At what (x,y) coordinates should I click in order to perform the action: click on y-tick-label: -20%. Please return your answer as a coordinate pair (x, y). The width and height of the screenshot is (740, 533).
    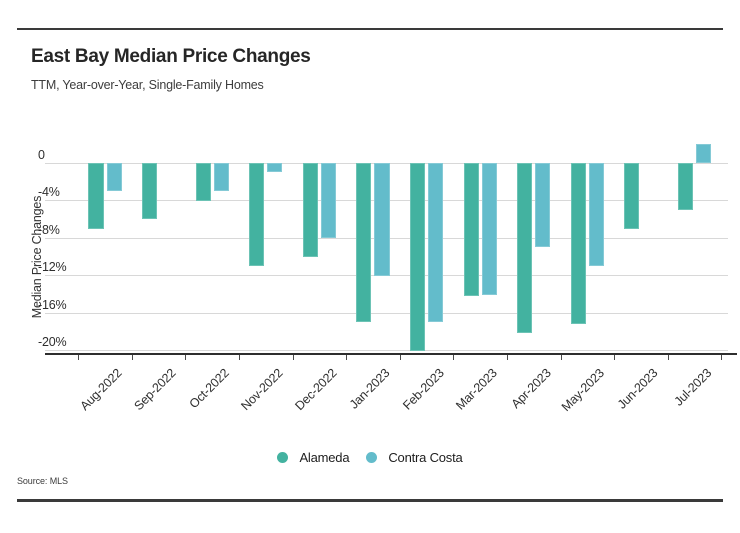
    Looking at the image, I should click on (52, 342).